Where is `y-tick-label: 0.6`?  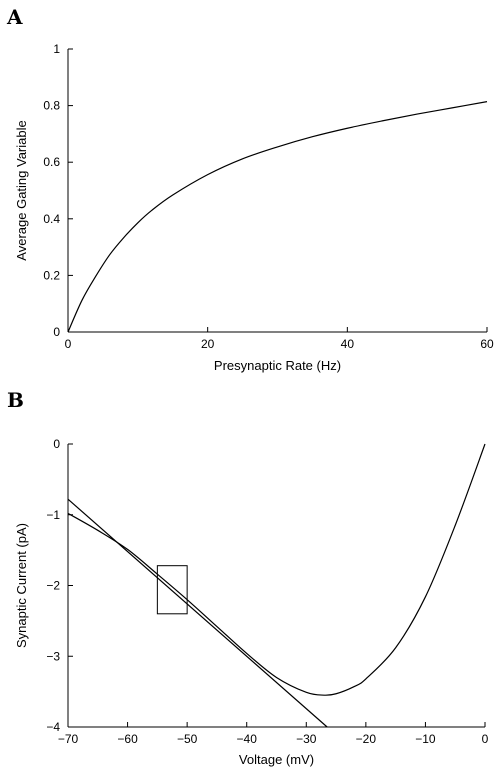
y-tick-label: 0.6 is located at coordinates (51, 162).